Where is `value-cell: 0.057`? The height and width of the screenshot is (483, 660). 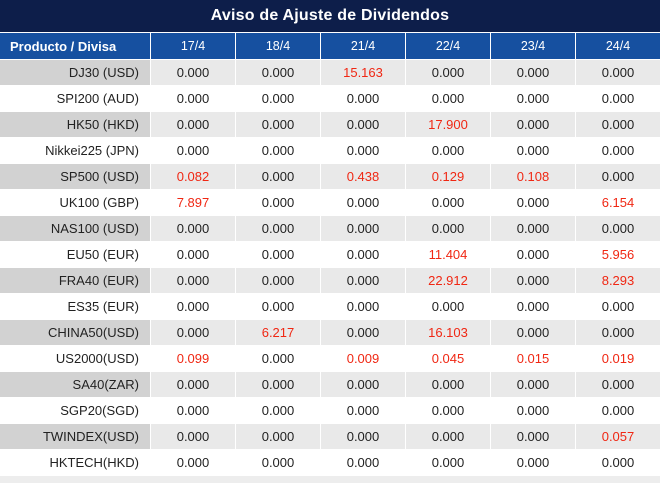 value-cell: 0.057 is located at coordinates (618, 436).